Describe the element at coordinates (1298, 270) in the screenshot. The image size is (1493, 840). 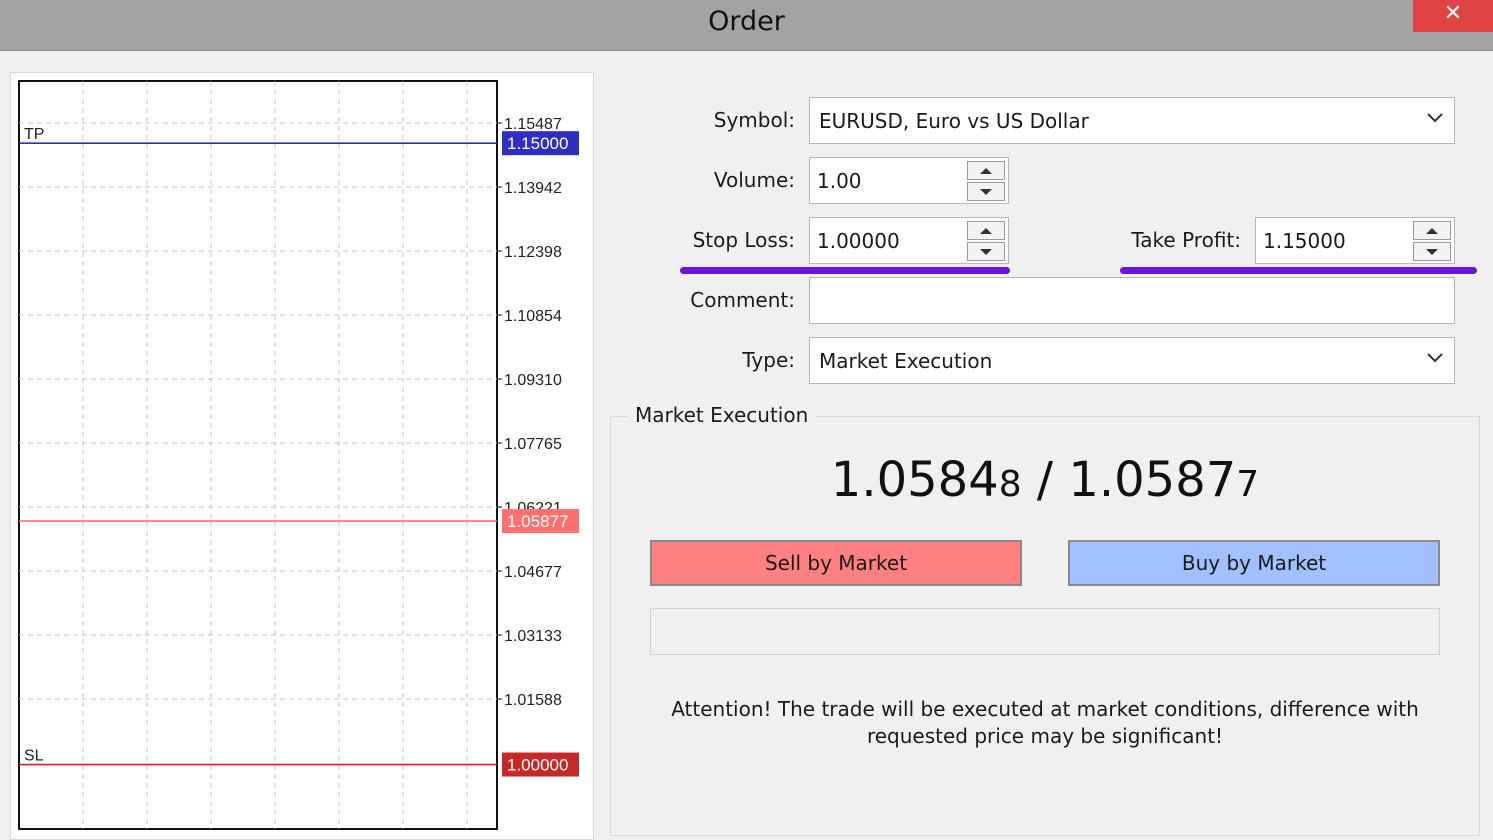
I see `take-profit-highlight` at that location.